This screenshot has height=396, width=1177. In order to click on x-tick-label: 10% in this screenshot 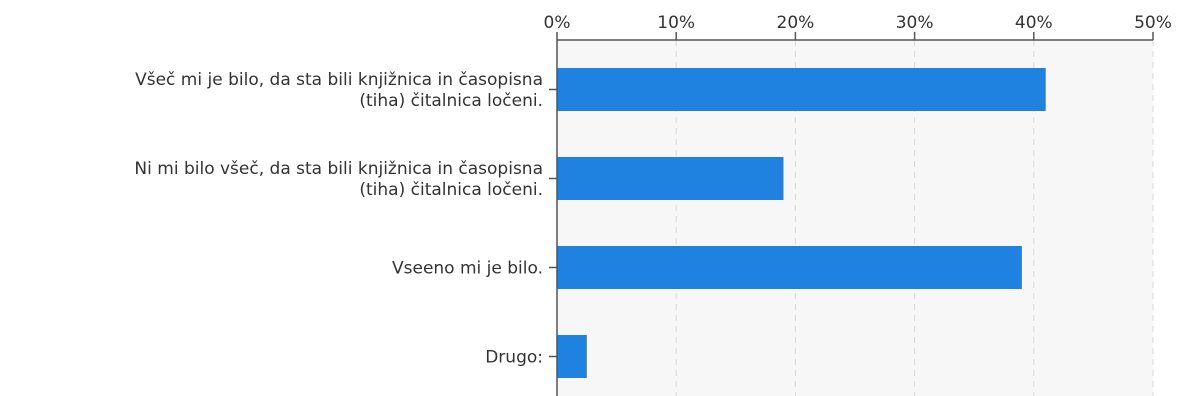, I will do `click(676, 23)`.